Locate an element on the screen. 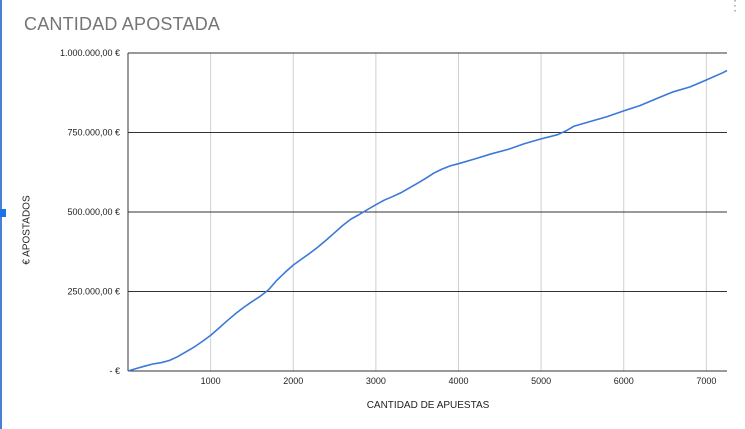  x-axis-label: CANTIDAD DE APUESTAS is located at coordinates (428, 405).